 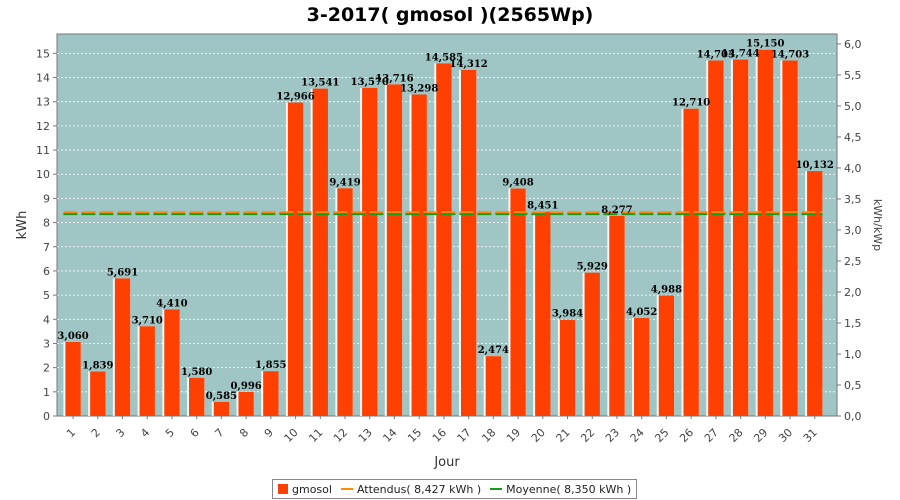 What do you see at coordinates (853, 385) in the screenshot?
I see `y2-tick-label: 0,5` at bounding box center [853, 385].